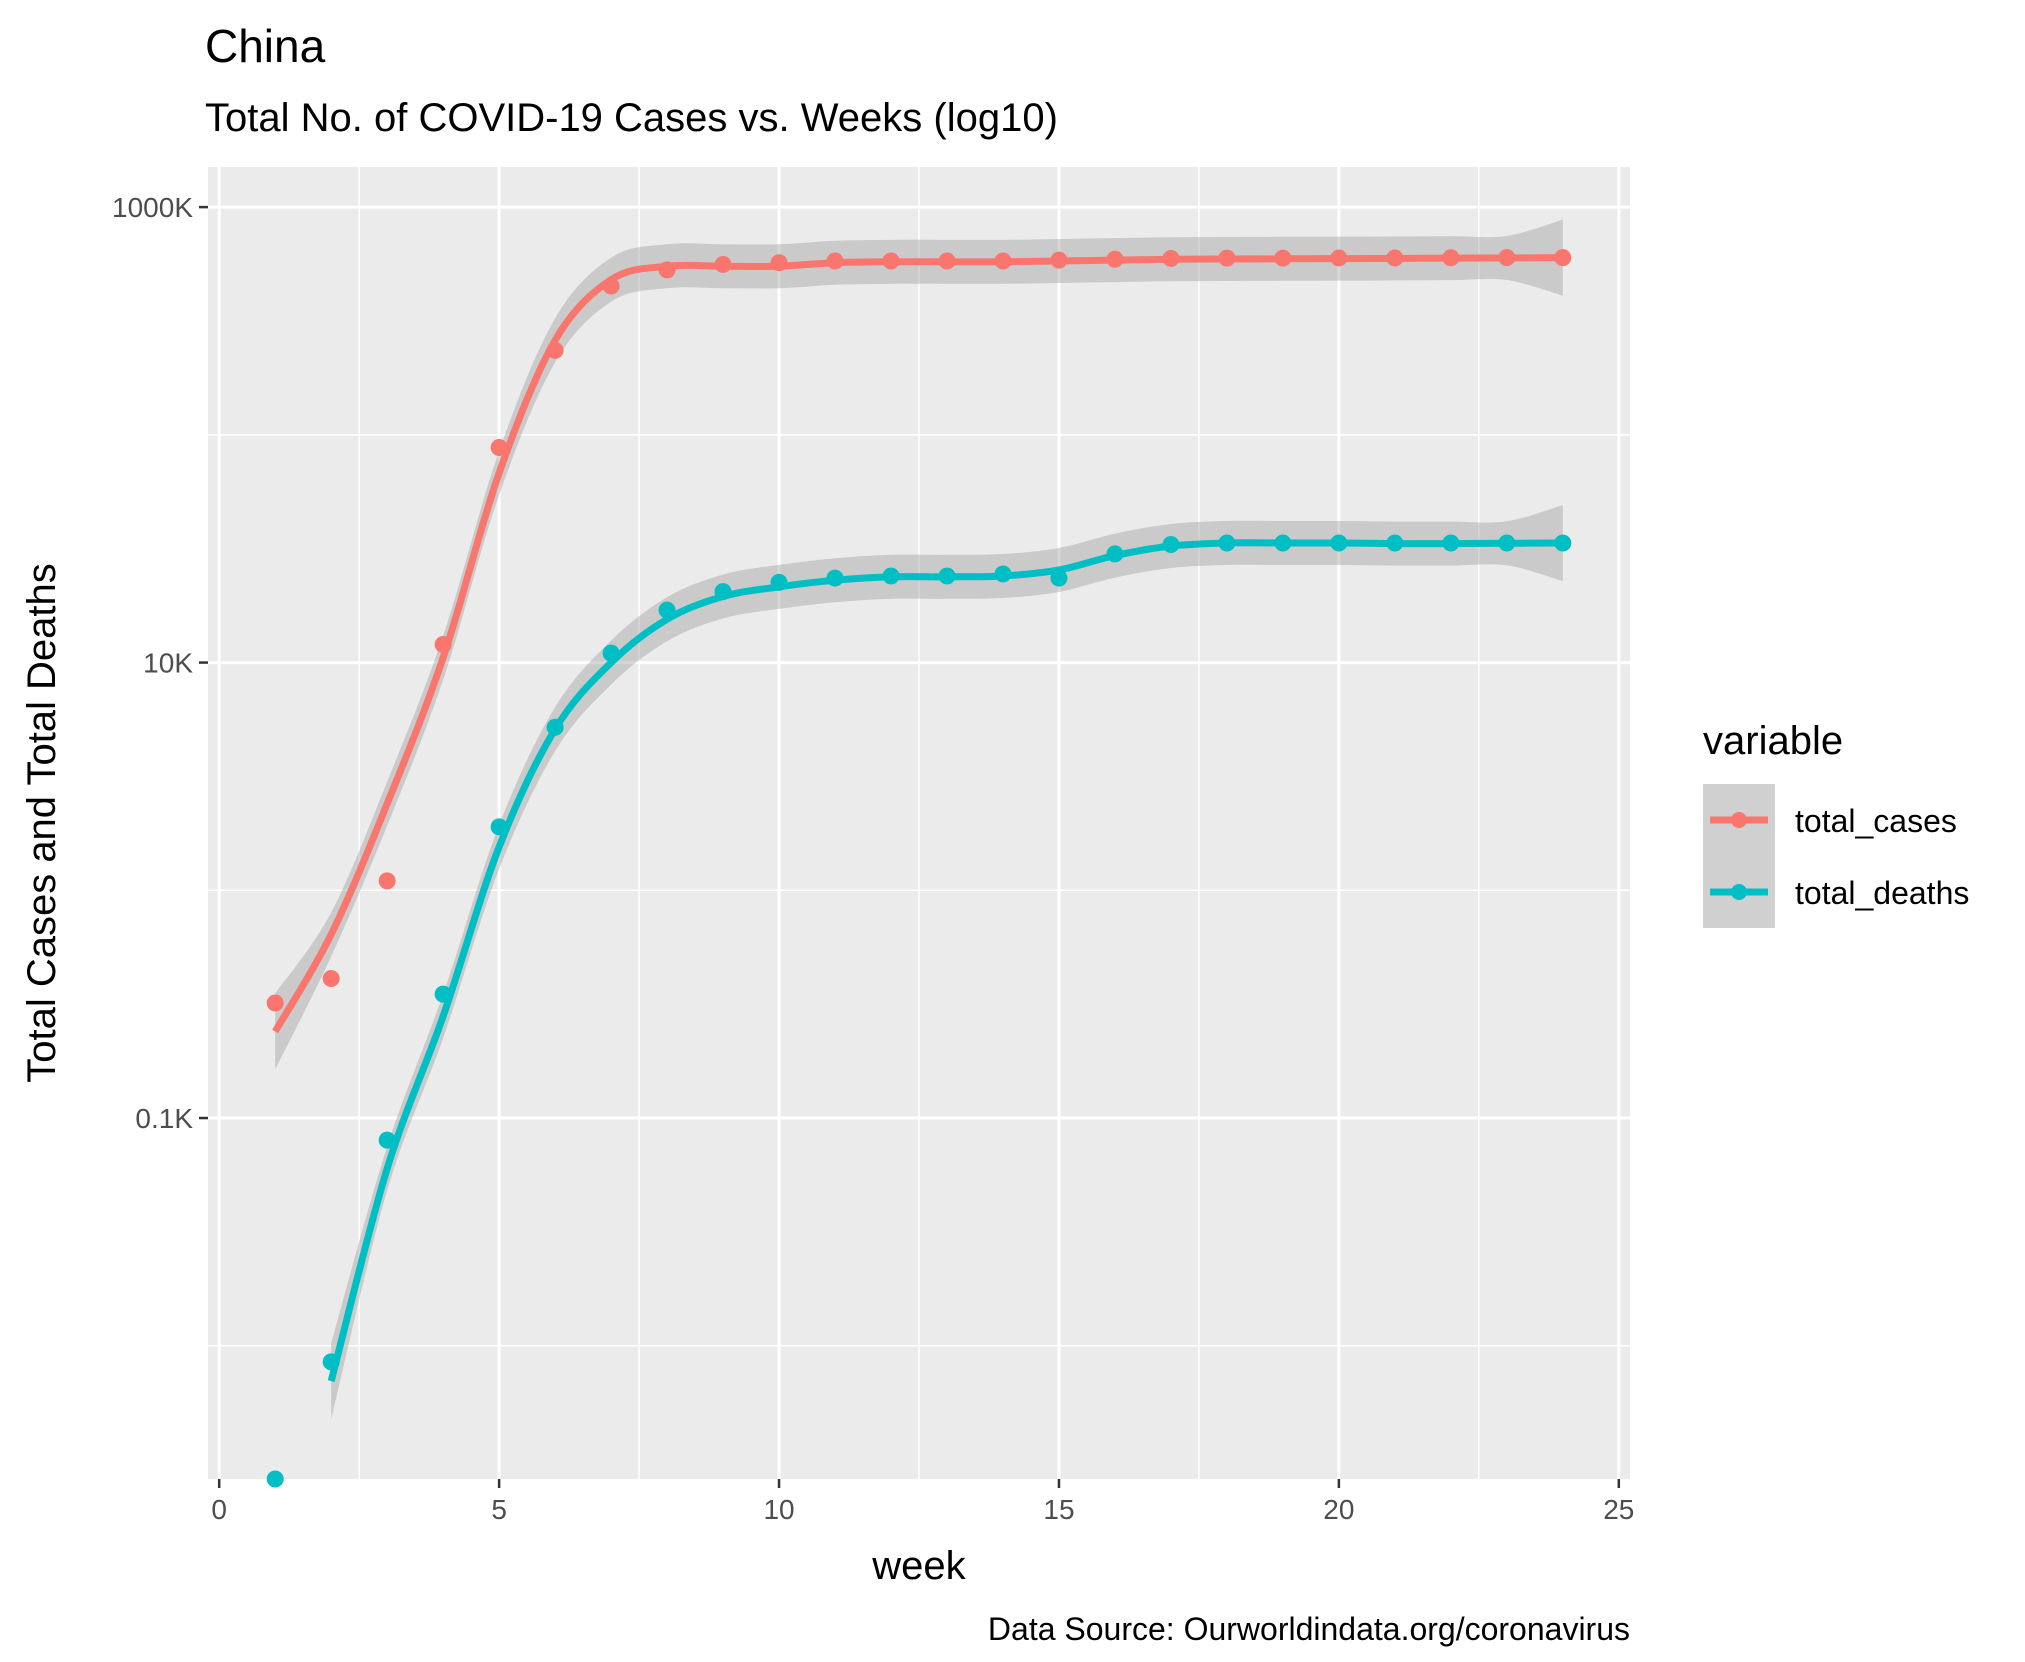  I want to click on x-tick-label: 10, so click(778, 1509).